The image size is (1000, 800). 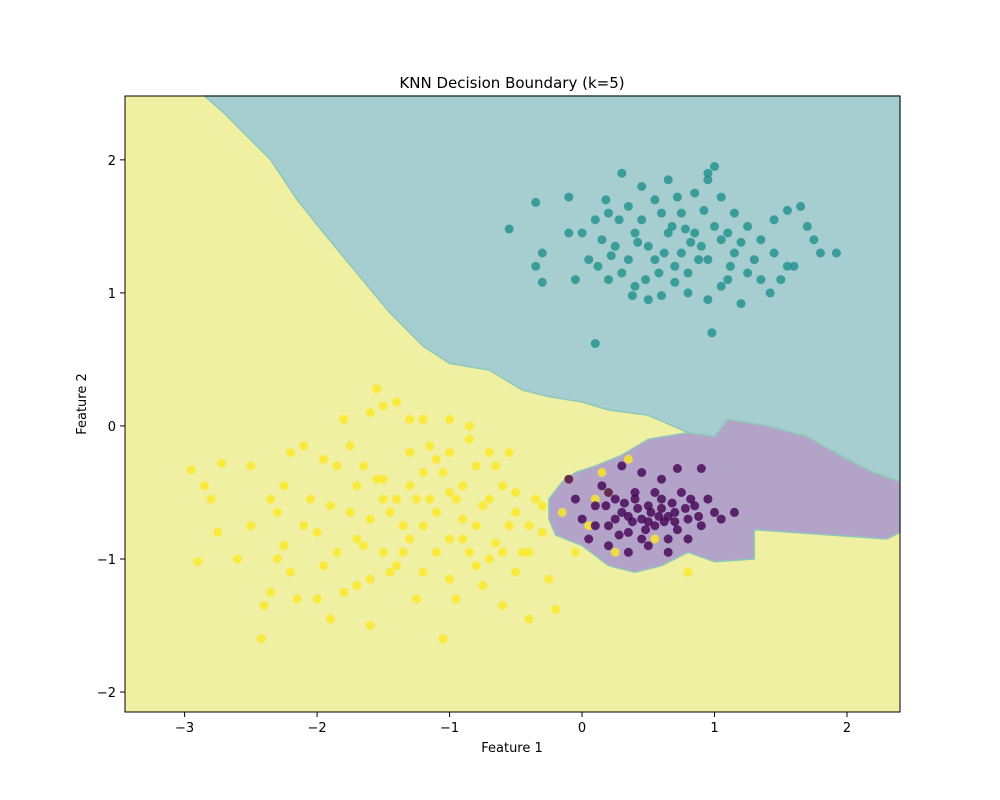 I want to click on y-tick-label: 0, so click(x=112, y=427).